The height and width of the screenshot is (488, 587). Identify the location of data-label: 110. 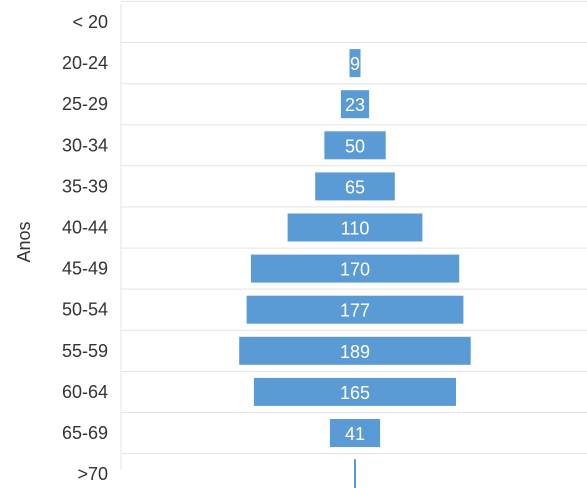
(355, 229).